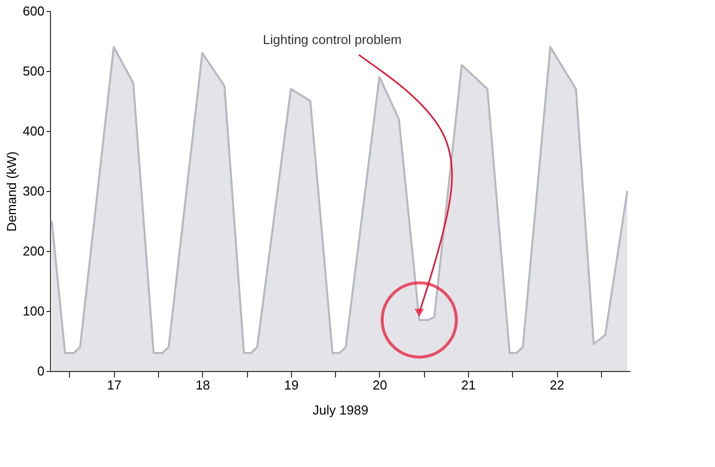 Image resolution: width=715 pixels, height=467 pixels. Describe the element at coordinates (33, 311) in the screenshot. I see `y-tick-label: 100` at that location.